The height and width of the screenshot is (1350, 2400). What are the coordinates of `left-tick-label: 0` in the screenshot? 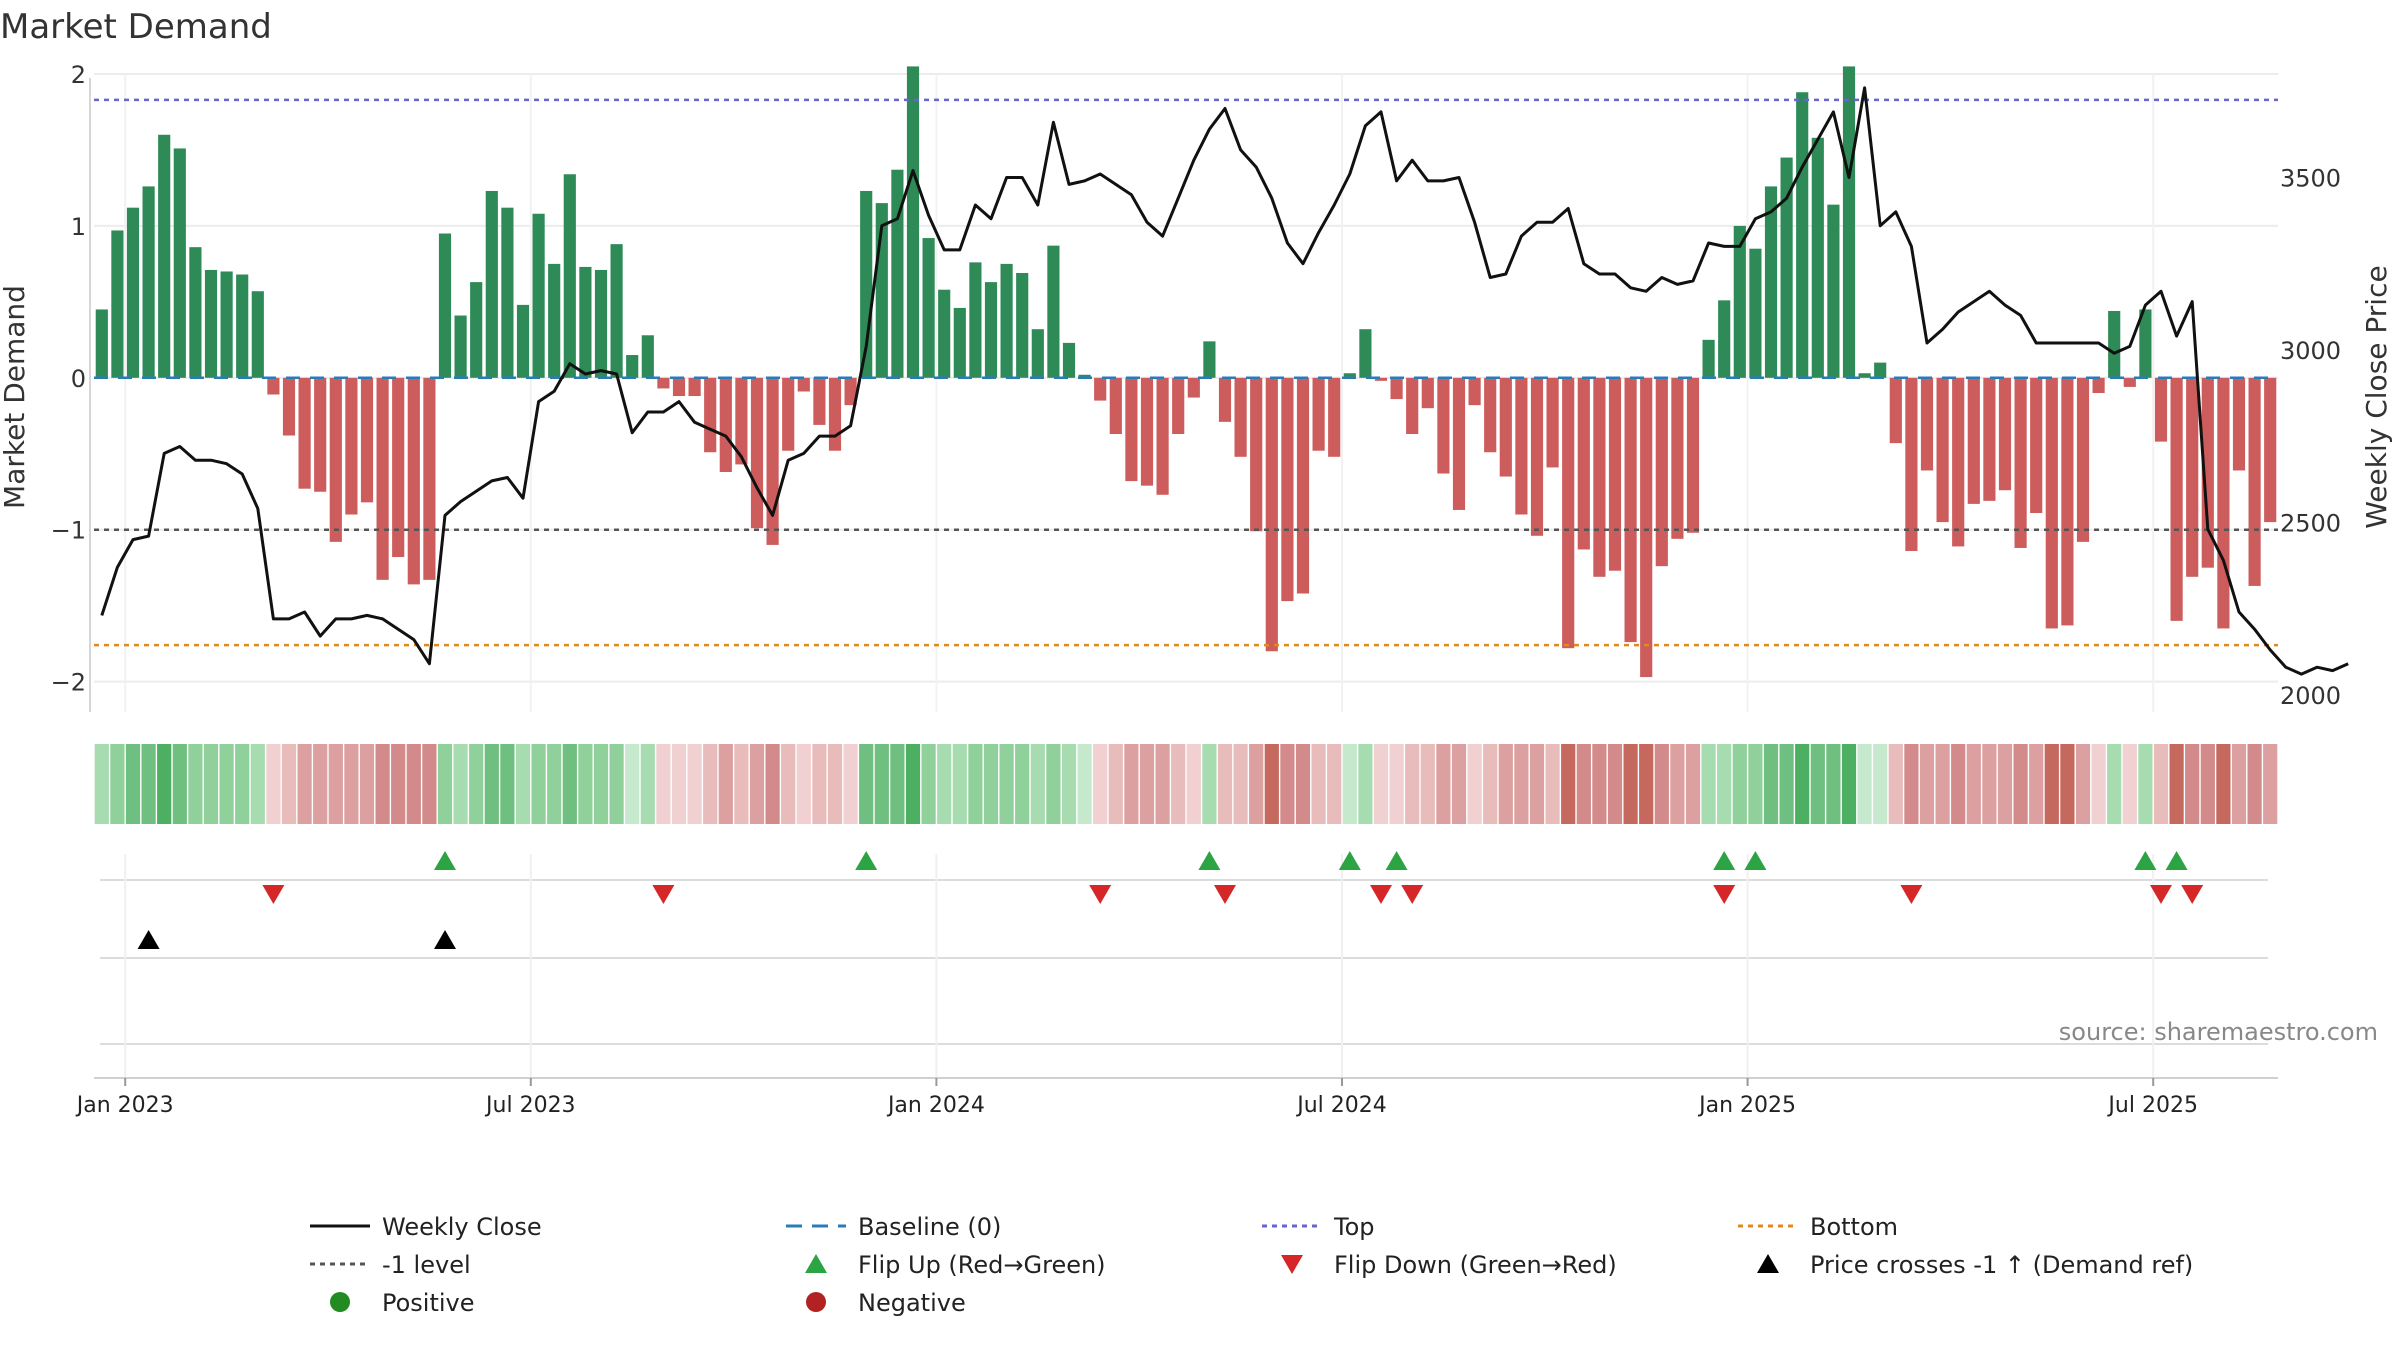 It's located at (78, 379).